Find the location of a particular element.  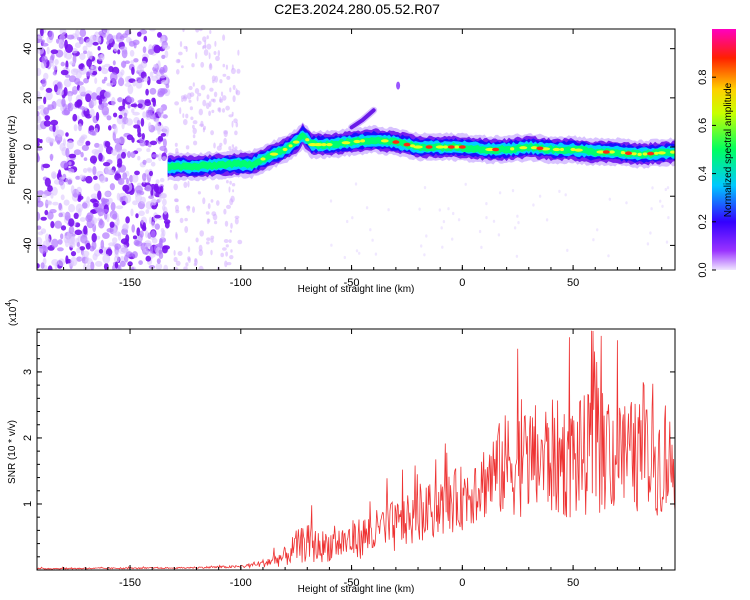

branch-trace is located at coordinates (362, 119).